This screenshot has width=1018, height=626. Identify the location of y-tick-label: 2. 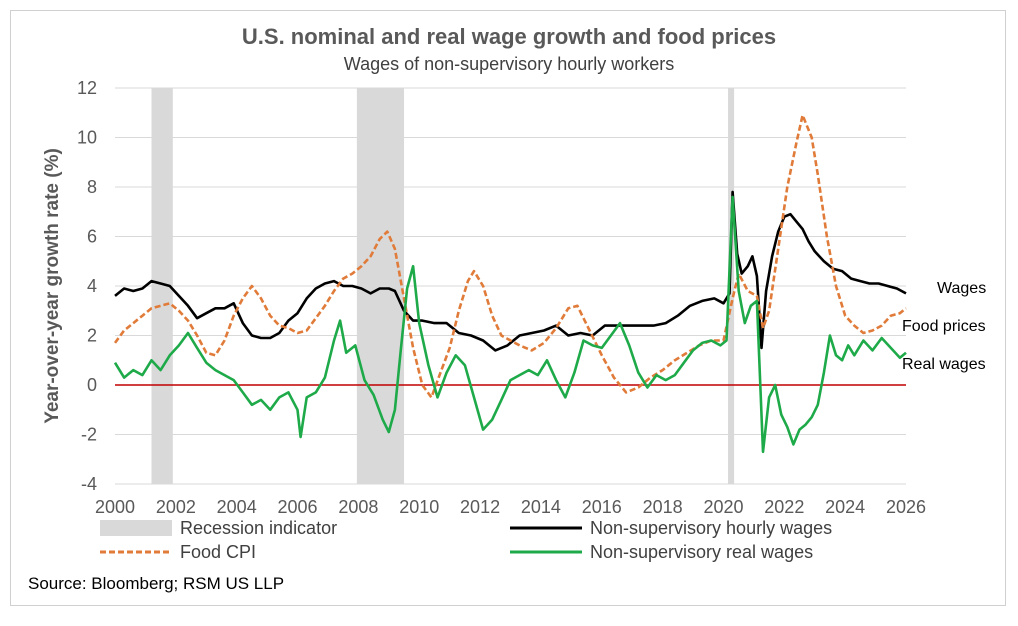
(92, 336).